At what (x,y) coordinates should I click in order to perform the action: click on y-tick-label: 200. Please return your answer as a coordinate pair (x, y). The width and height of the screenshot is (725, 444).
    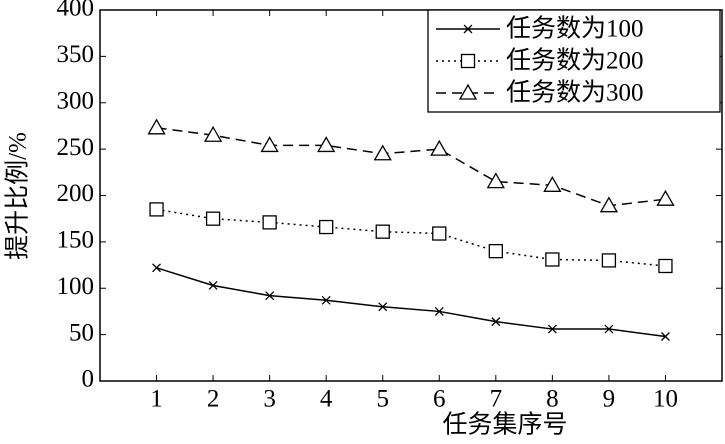
    Looking at the image, I should click on (76, 193).